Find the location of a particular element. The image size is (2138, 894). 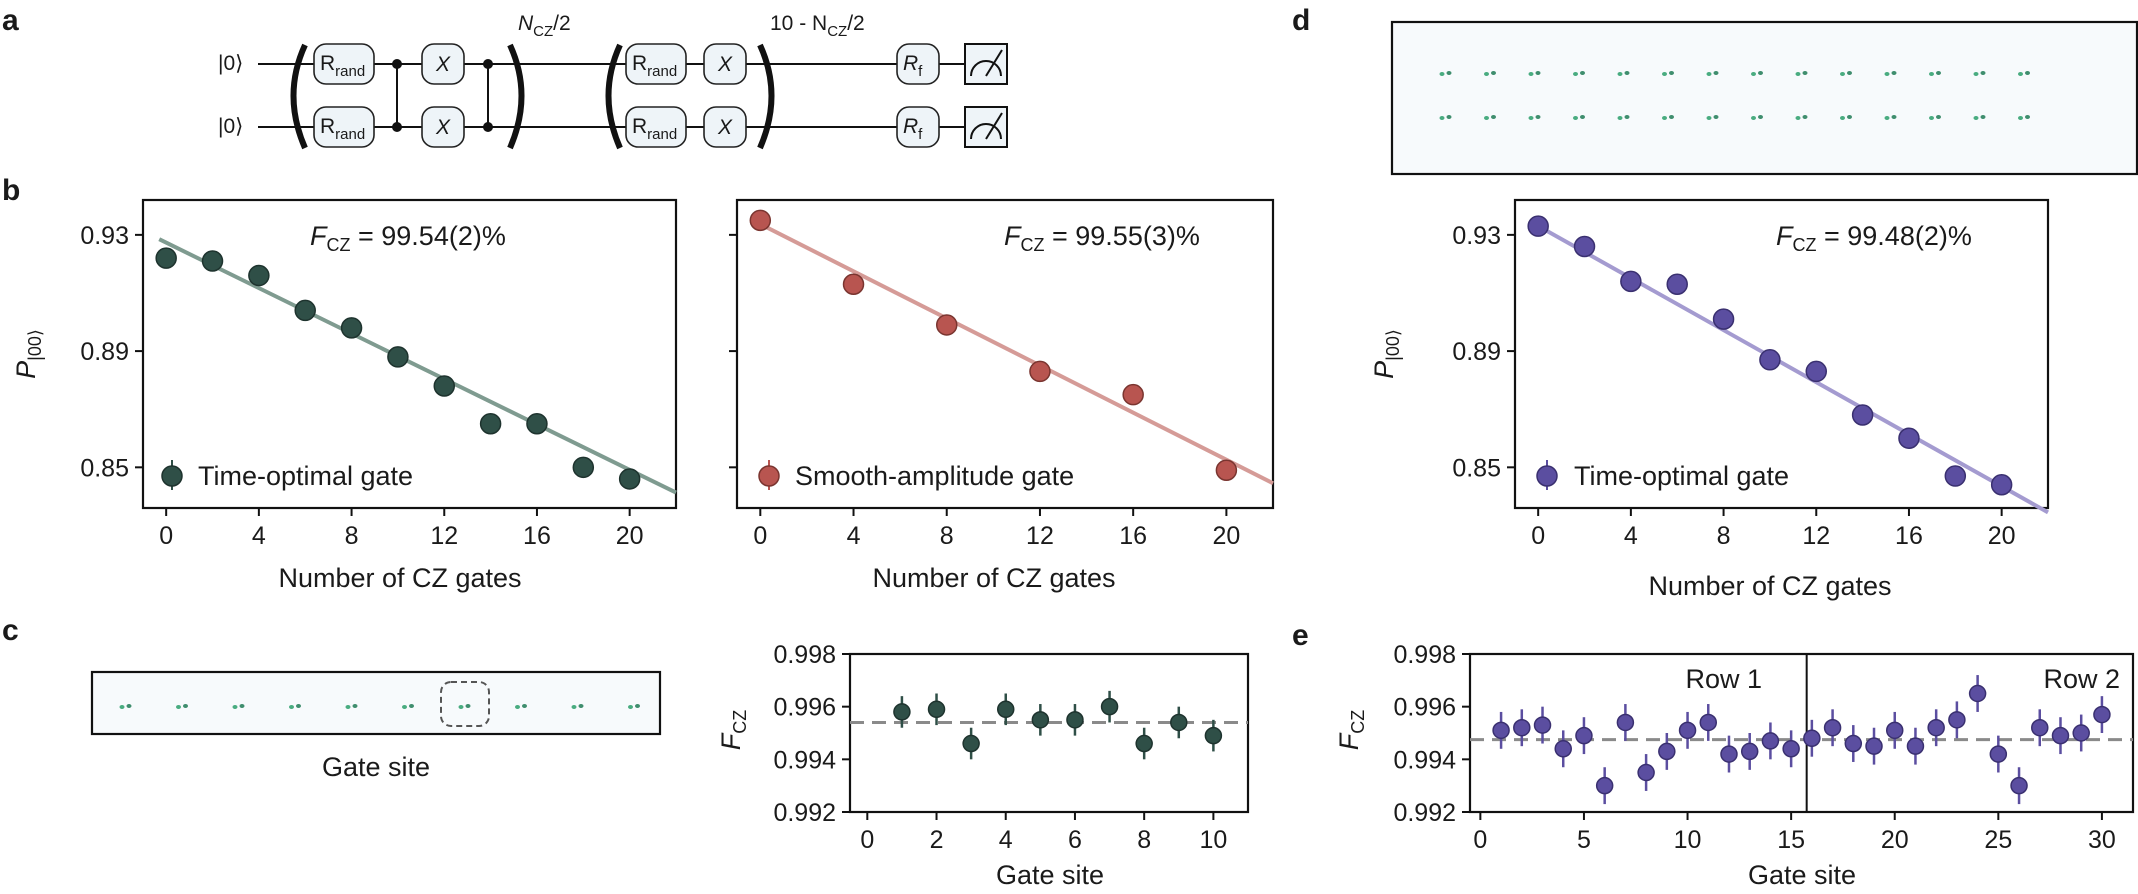

y-tick-label: 0.994 is located at coordinates (1424, 760).